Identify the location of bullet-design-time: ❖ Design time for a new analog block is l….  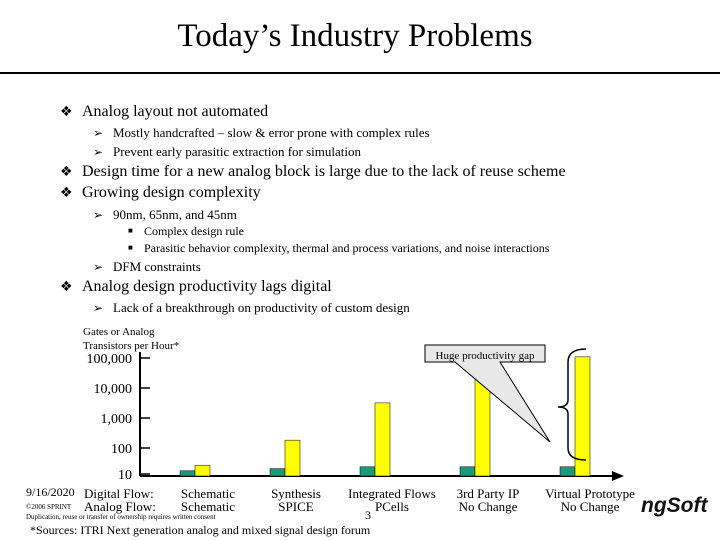
(313, 172).